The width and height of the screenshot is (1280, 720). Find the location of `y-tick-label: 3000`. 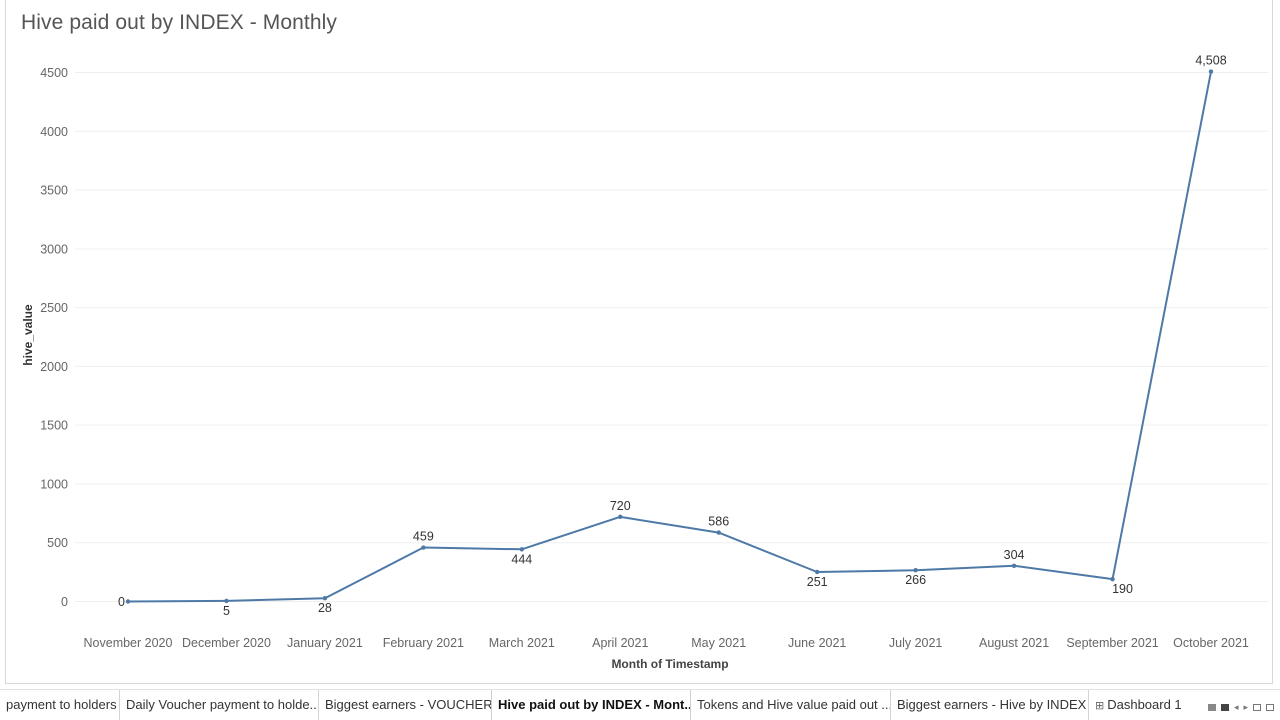

y-tick-label: 3000 is located at coordinates (54, 249).